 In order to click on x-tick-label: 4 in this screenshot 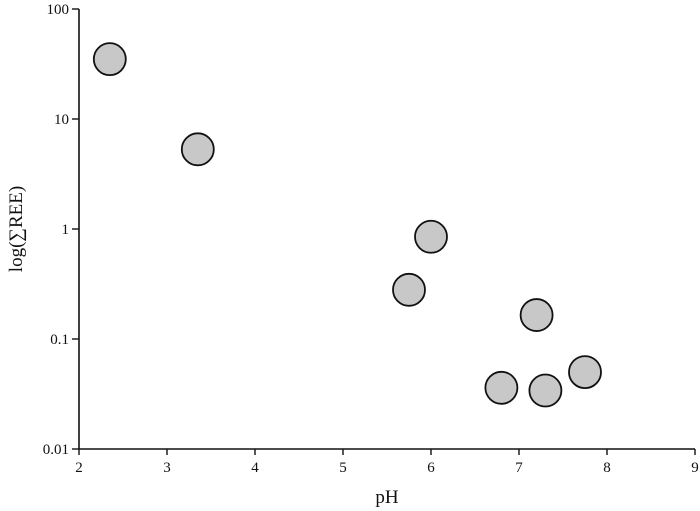, I will do `click(255, 468)`.